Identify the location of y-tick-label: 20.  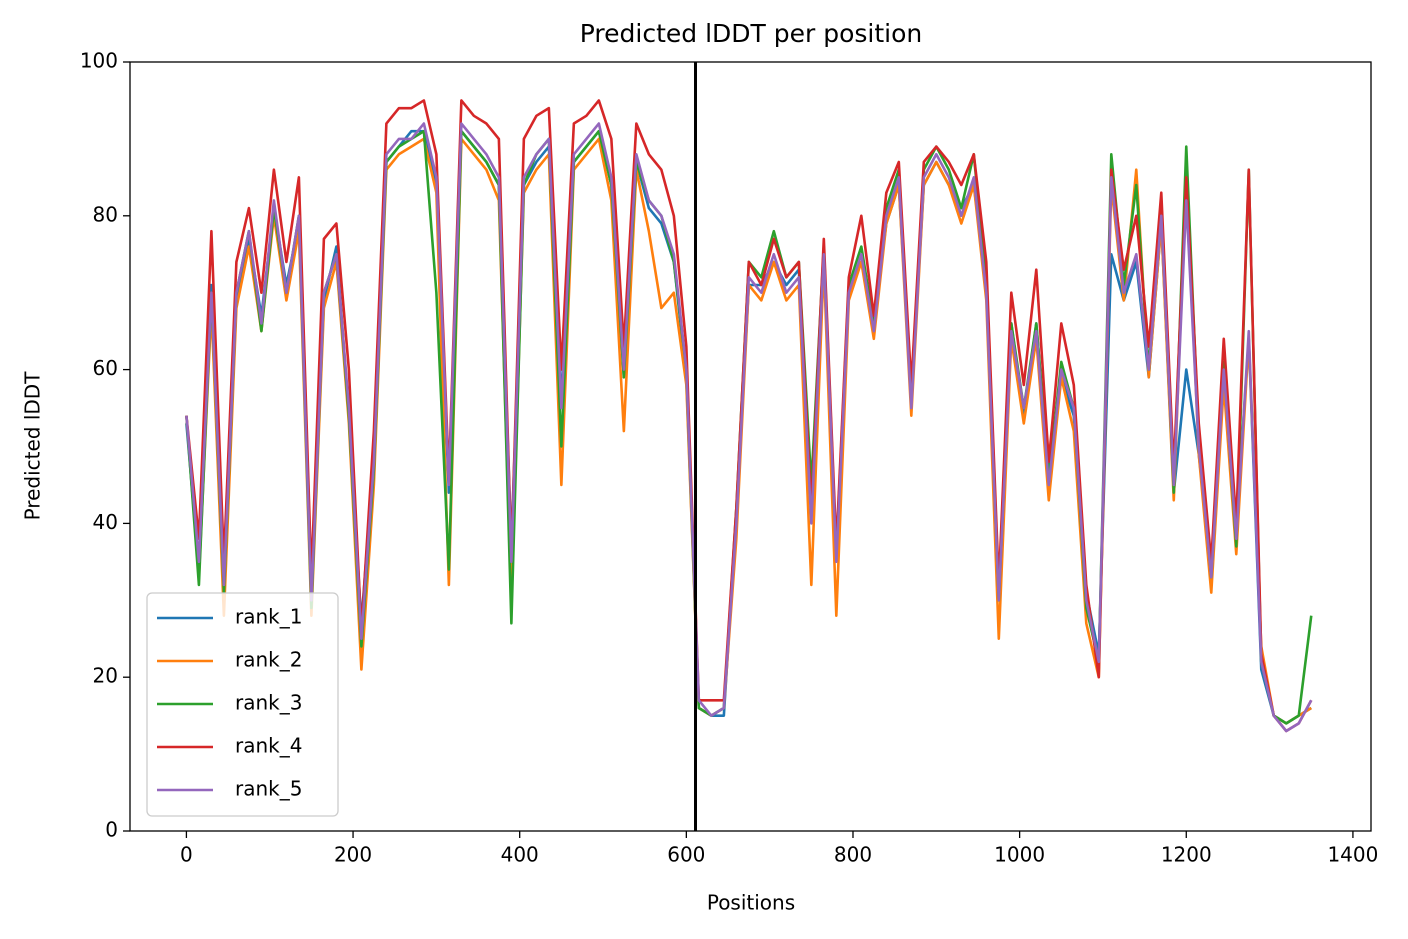
(105, 676).